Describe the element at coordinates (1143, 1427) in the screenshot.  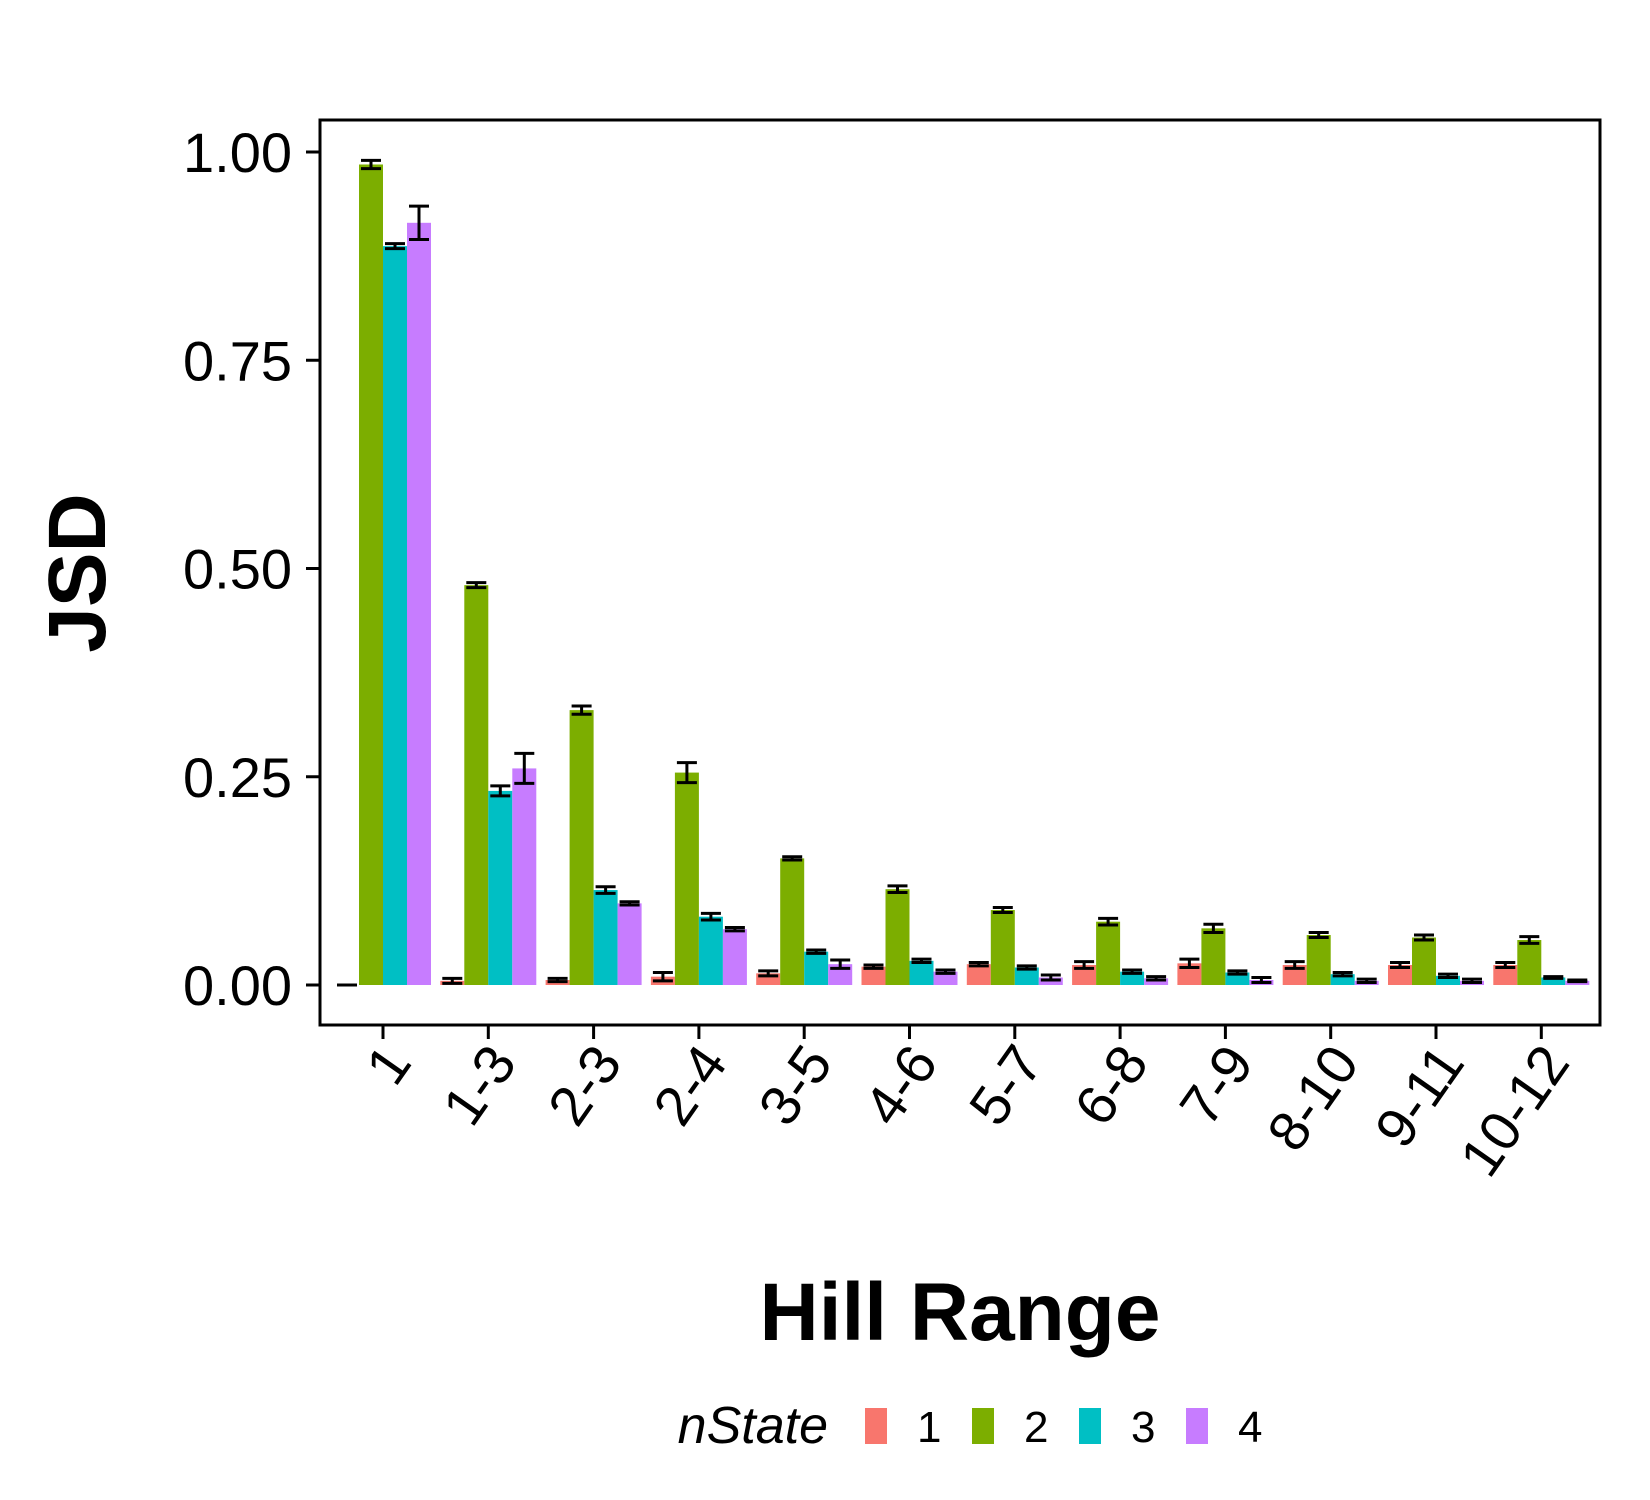
I see `legend-label: 3` at that location.